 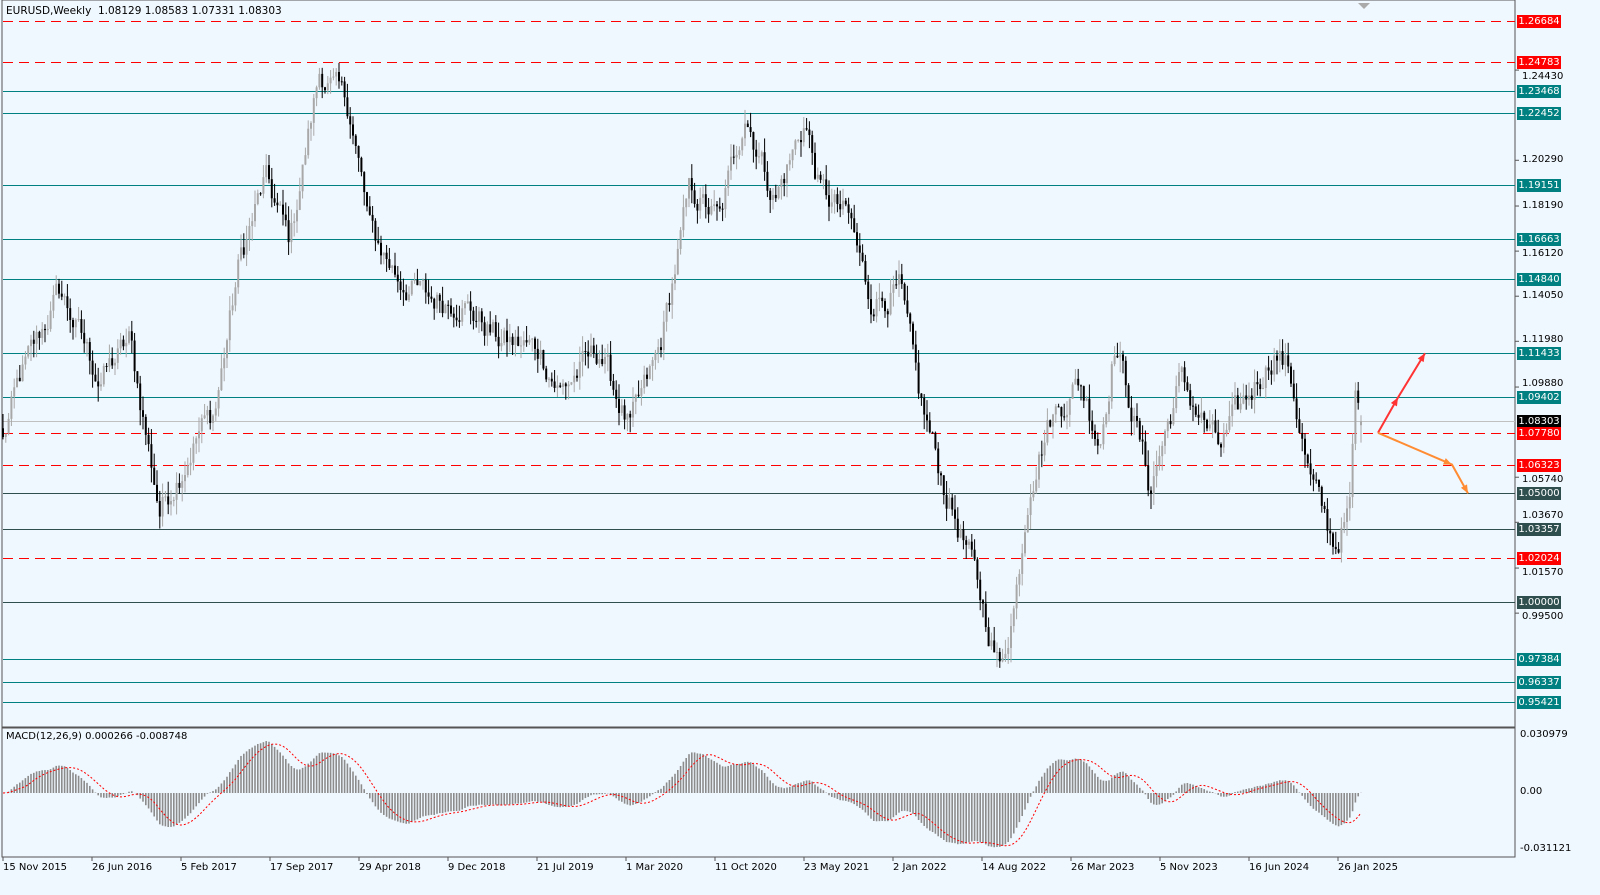 I want to click on level-label: 0.96337, so click(x=1539, y=682).